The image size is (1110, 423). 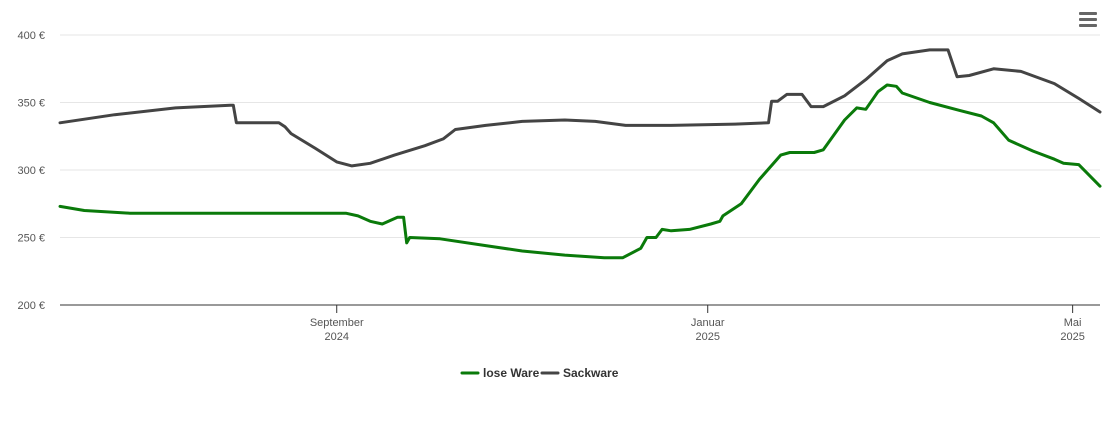 What do you see at coordinates (31, 306) in the screenshot?
I see `y-tick-label: 200 €` at bounding box center [31, 306].